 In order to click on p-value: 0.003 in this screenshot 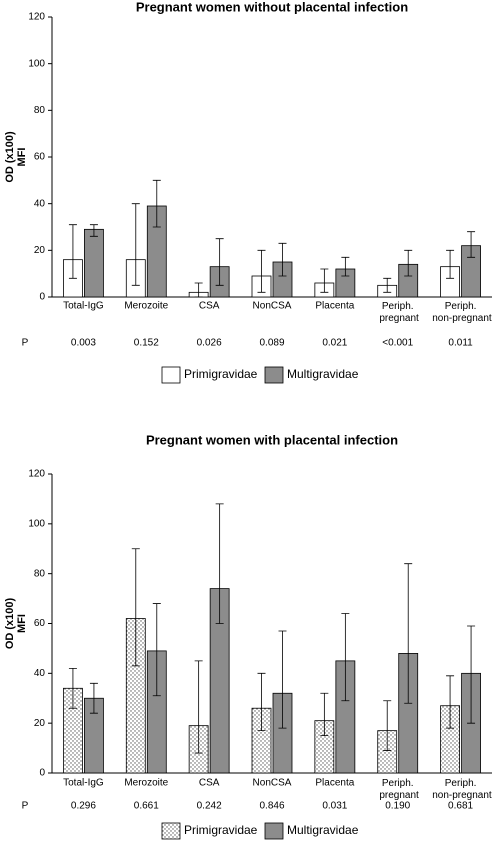, I will do `click(83, 343)`.